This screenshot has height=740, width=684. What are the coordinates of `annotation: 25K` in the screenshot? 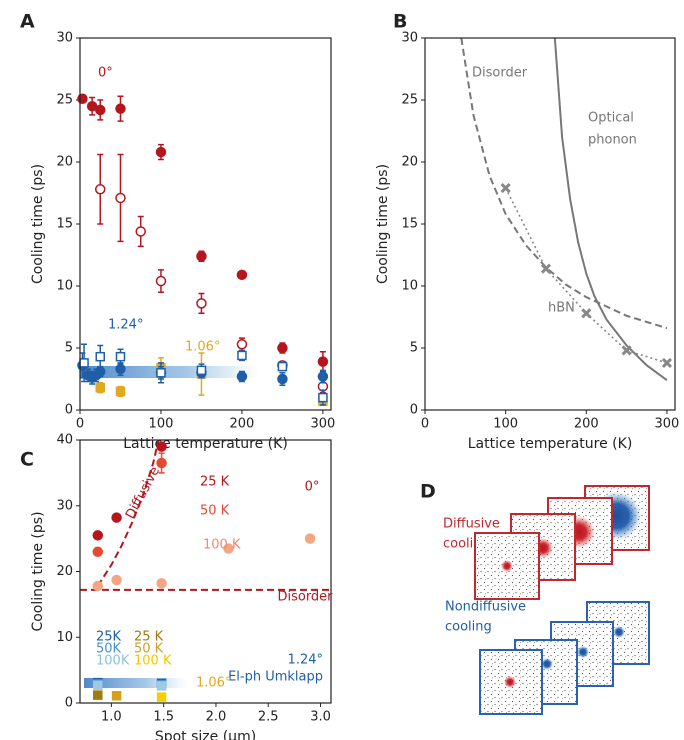 It's located at (109, 637).